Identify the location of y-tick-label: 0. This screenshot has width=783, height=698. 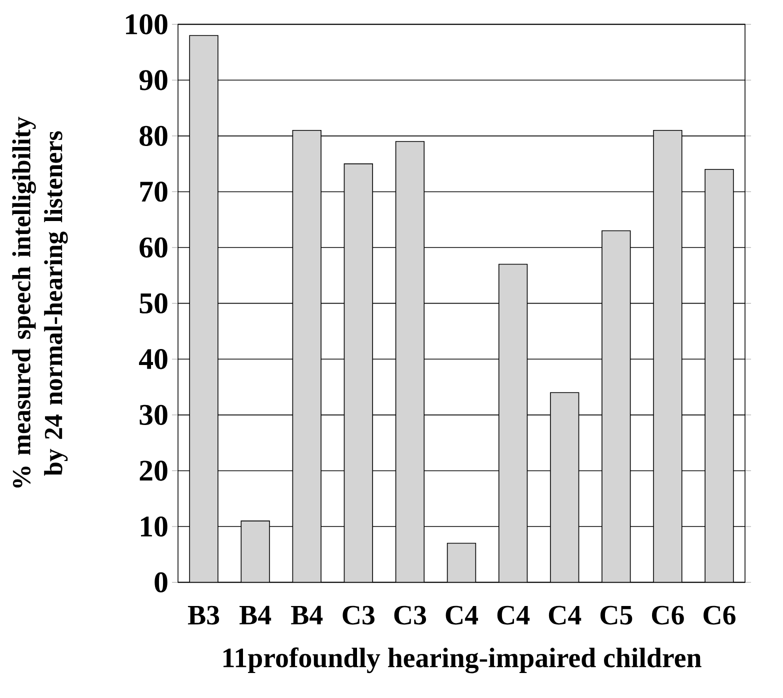
(161, 582).